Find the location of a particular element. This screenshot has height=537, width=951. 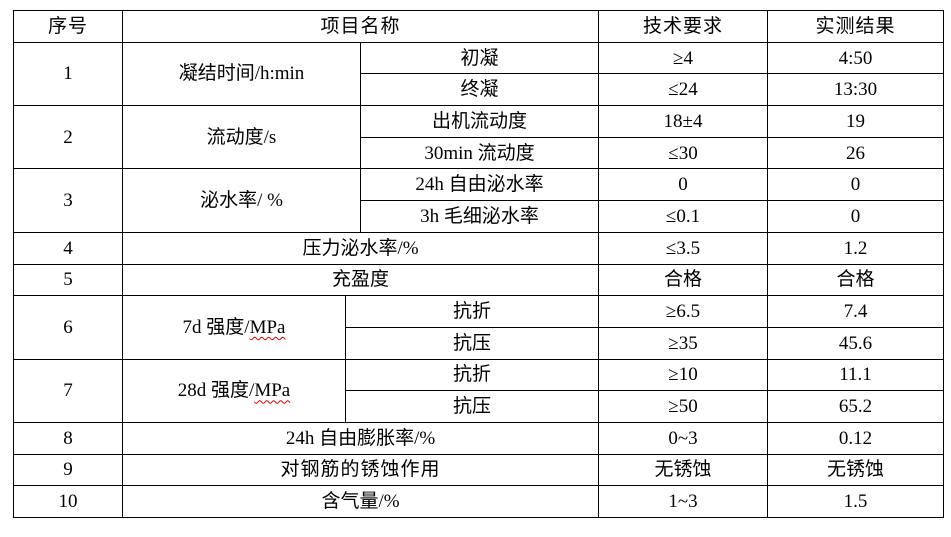

sub-item: 终凝 is located at coordinates (479, 90).